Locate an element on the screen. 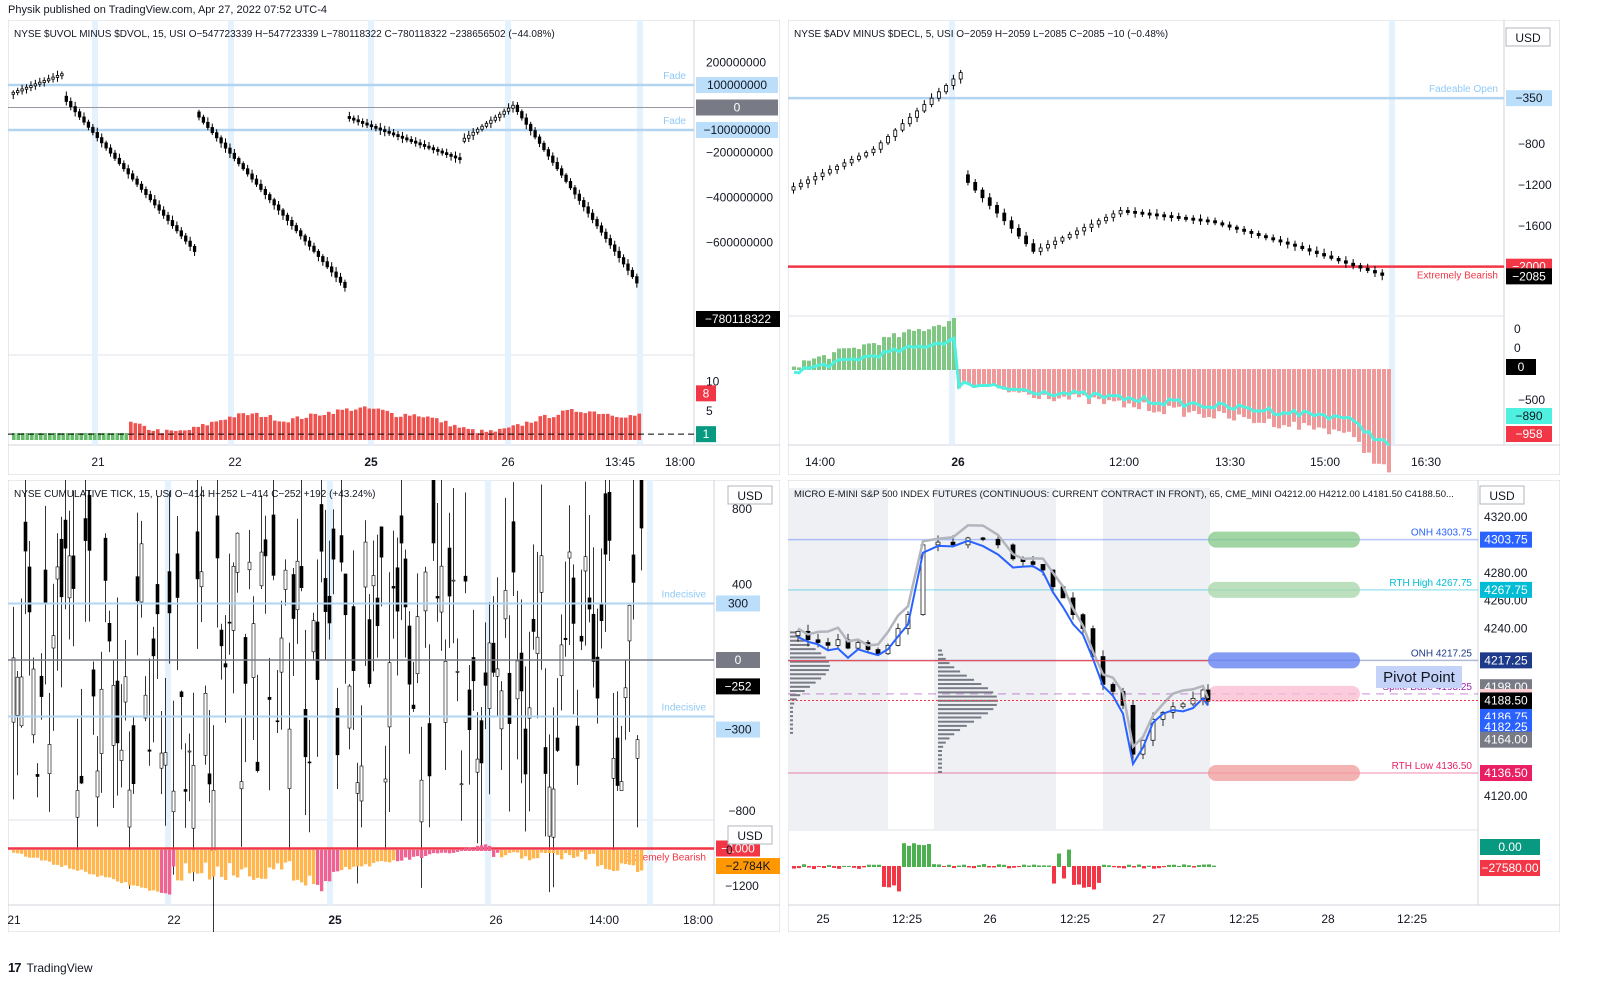 The width and height of the screenshot is (1600, 983). last-price-tag: −2085 is located at coordinates (1529, 276).